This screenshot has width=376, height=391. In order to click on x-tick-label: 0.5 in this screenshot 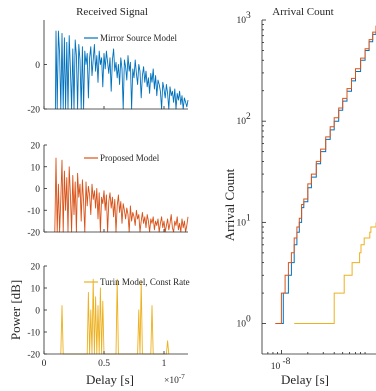, I will do `click(104, 364)`.